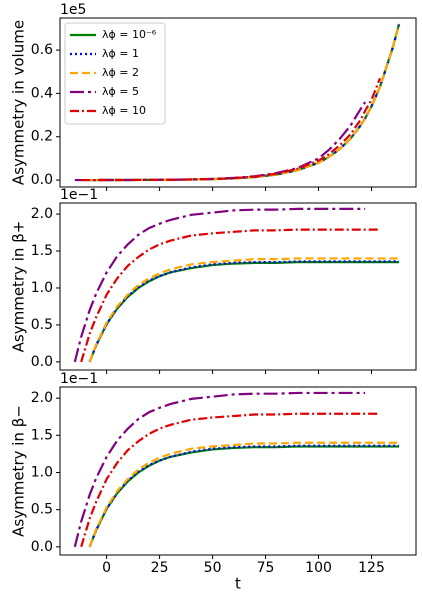 The image size is (422, 596). I want to click on y-tick-label: 0.2, so click(42, 137).